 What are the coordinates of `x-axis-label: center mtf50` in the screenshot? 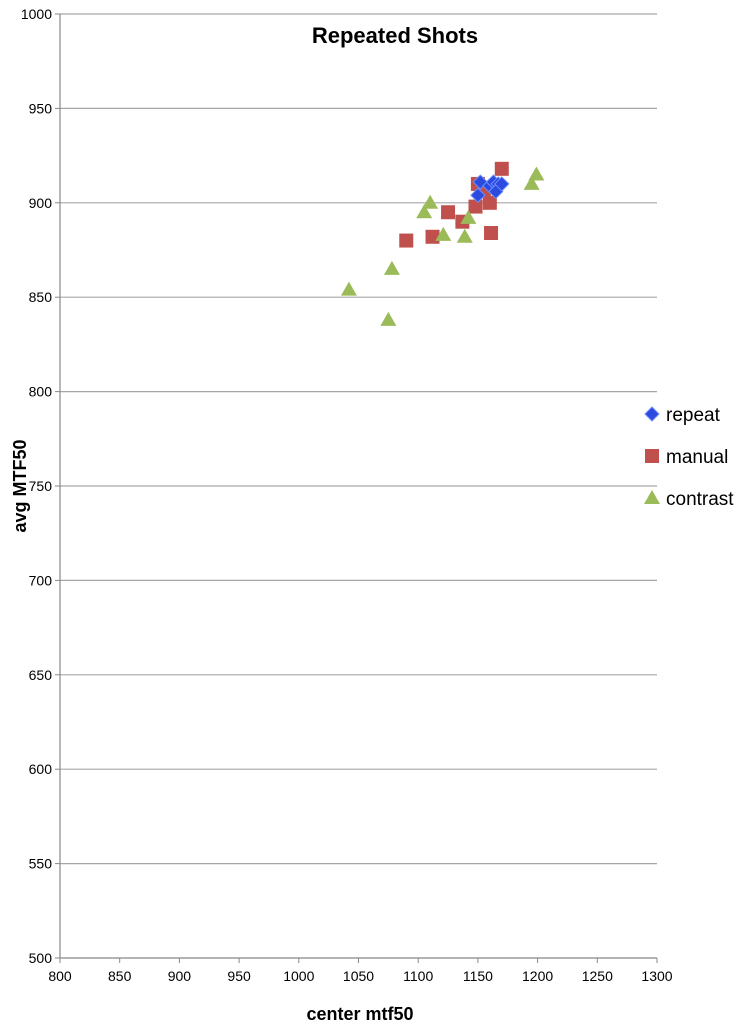 It's located at (359, 1014).